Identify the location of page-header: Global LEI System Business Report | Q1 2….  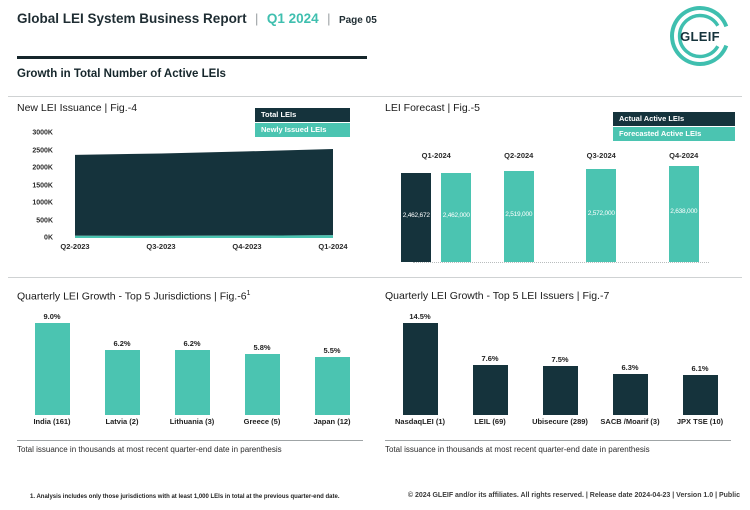
(197, 19).